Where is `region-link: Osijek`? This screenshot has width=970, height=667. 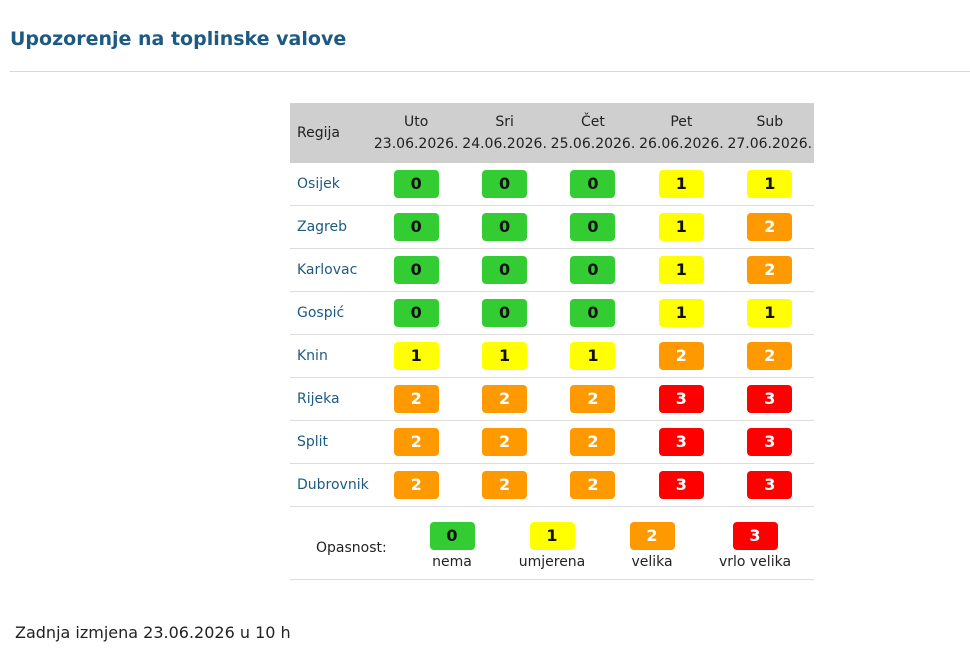 region-link: Osijek is located at coordinates (318, 184).